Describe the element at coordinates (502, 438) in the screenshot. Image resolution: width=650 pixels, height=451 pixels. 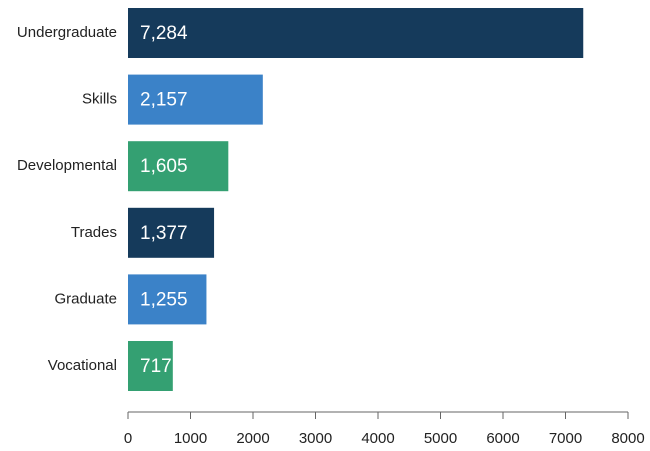
I see `x-tick-label-6000: 6000` at that location.